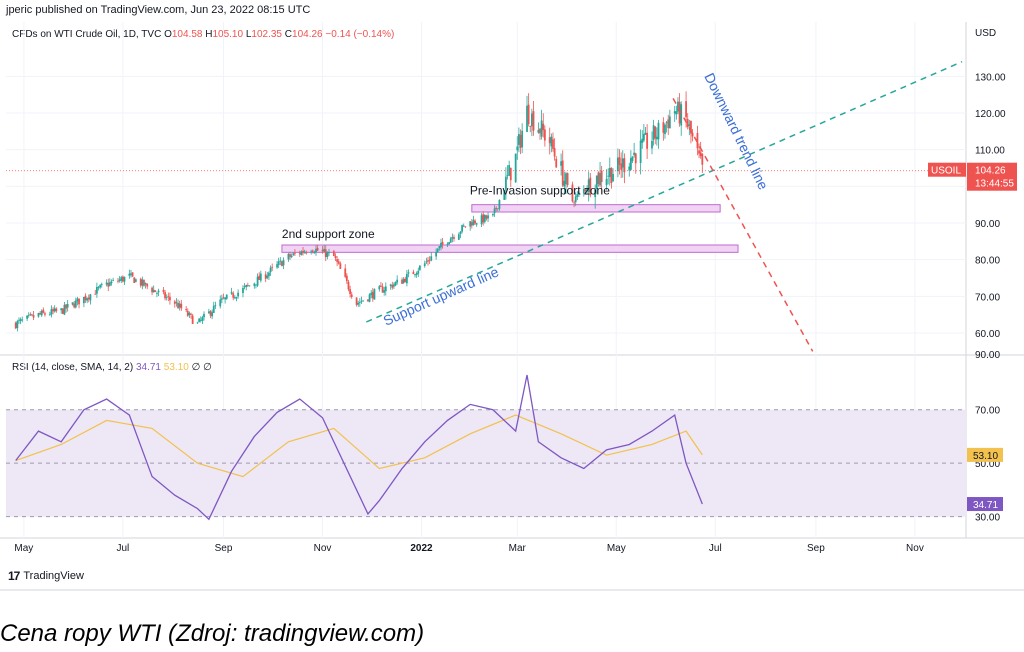 The height and width of the screenshot is (652, 1024). I want to click on zone-label-pre-invasion: Pre-Invasion support zone, so click(540, 191).